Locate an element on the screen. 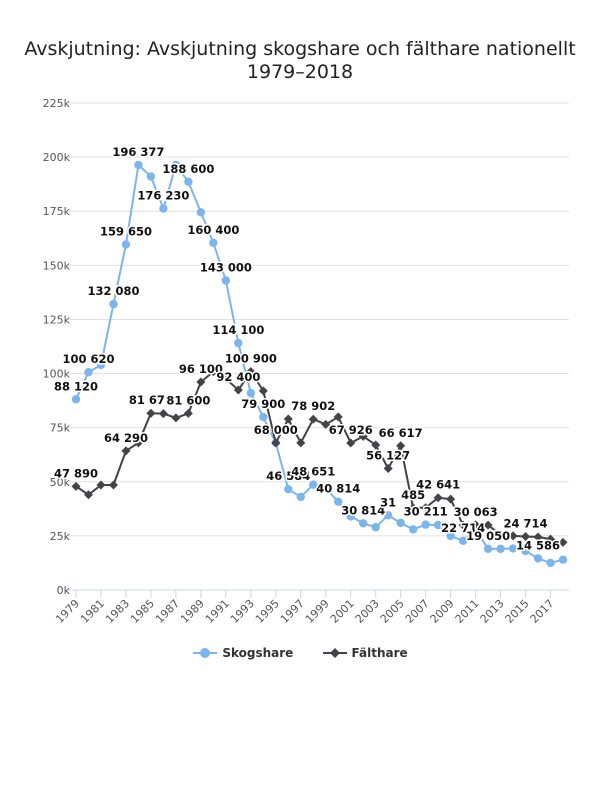  skogshare-point-1982 is located at coordinates (113, 304).